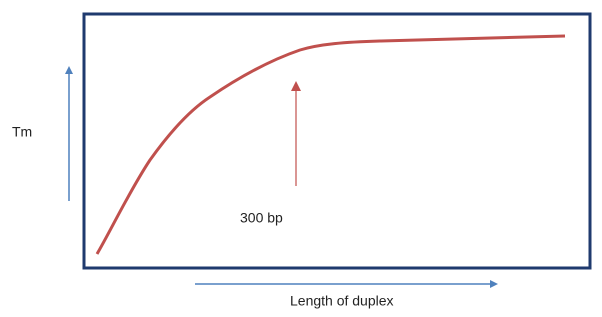 The height and width of the screenshot is (317, 602). What do you see at coordinates (22, 132) in the screenshot?
I see `y-axis-label: Tm` at bounding box center [22, 132].